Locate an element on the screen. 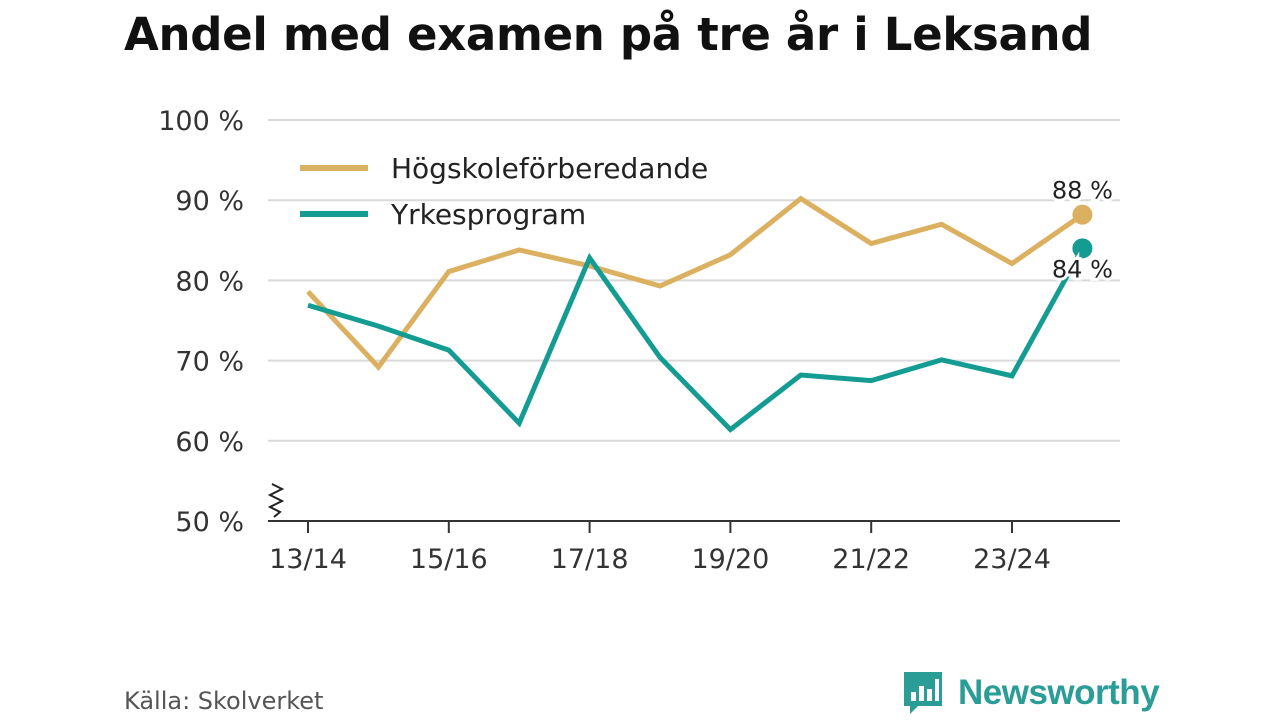 The height and width of the screenshot is (720, 1280). series-line-hogskoleforberedande is located at coordinates (695, 283).